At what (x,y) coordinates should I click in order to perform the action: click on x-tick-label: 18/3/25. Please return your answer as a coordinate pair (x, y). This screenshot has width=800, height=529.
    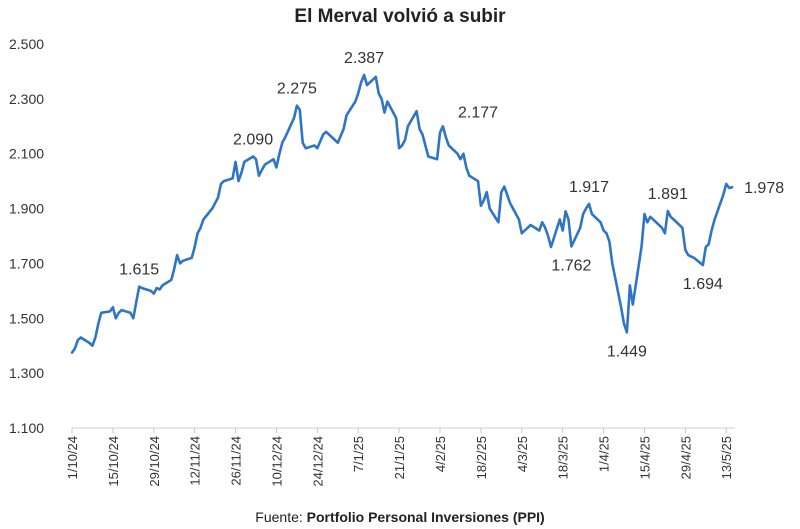
    Looking at the image, I should click on (563, 457).